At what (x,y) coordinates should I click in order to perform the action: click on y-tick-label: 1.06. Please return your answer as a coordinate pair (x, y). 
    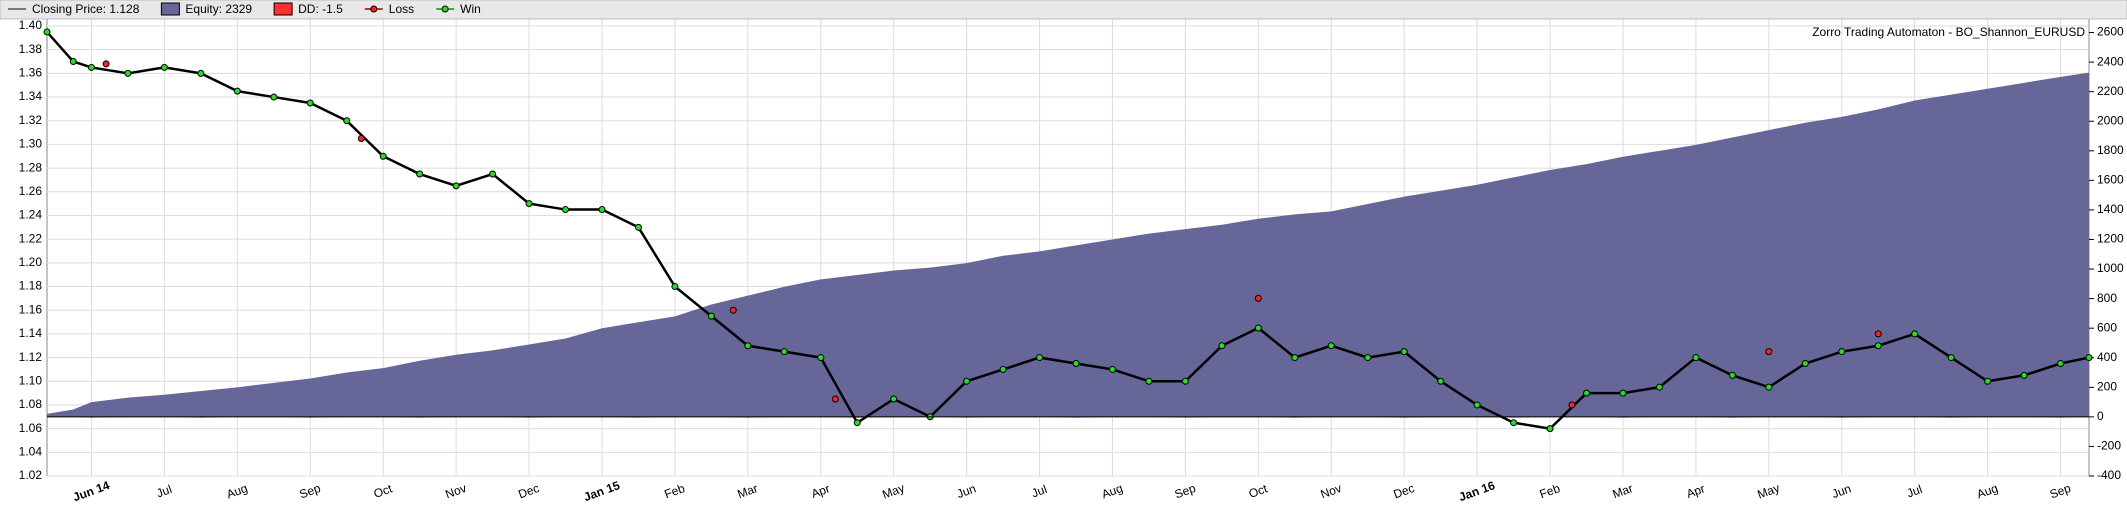
    Looking at the image, I should click on (31, 428).